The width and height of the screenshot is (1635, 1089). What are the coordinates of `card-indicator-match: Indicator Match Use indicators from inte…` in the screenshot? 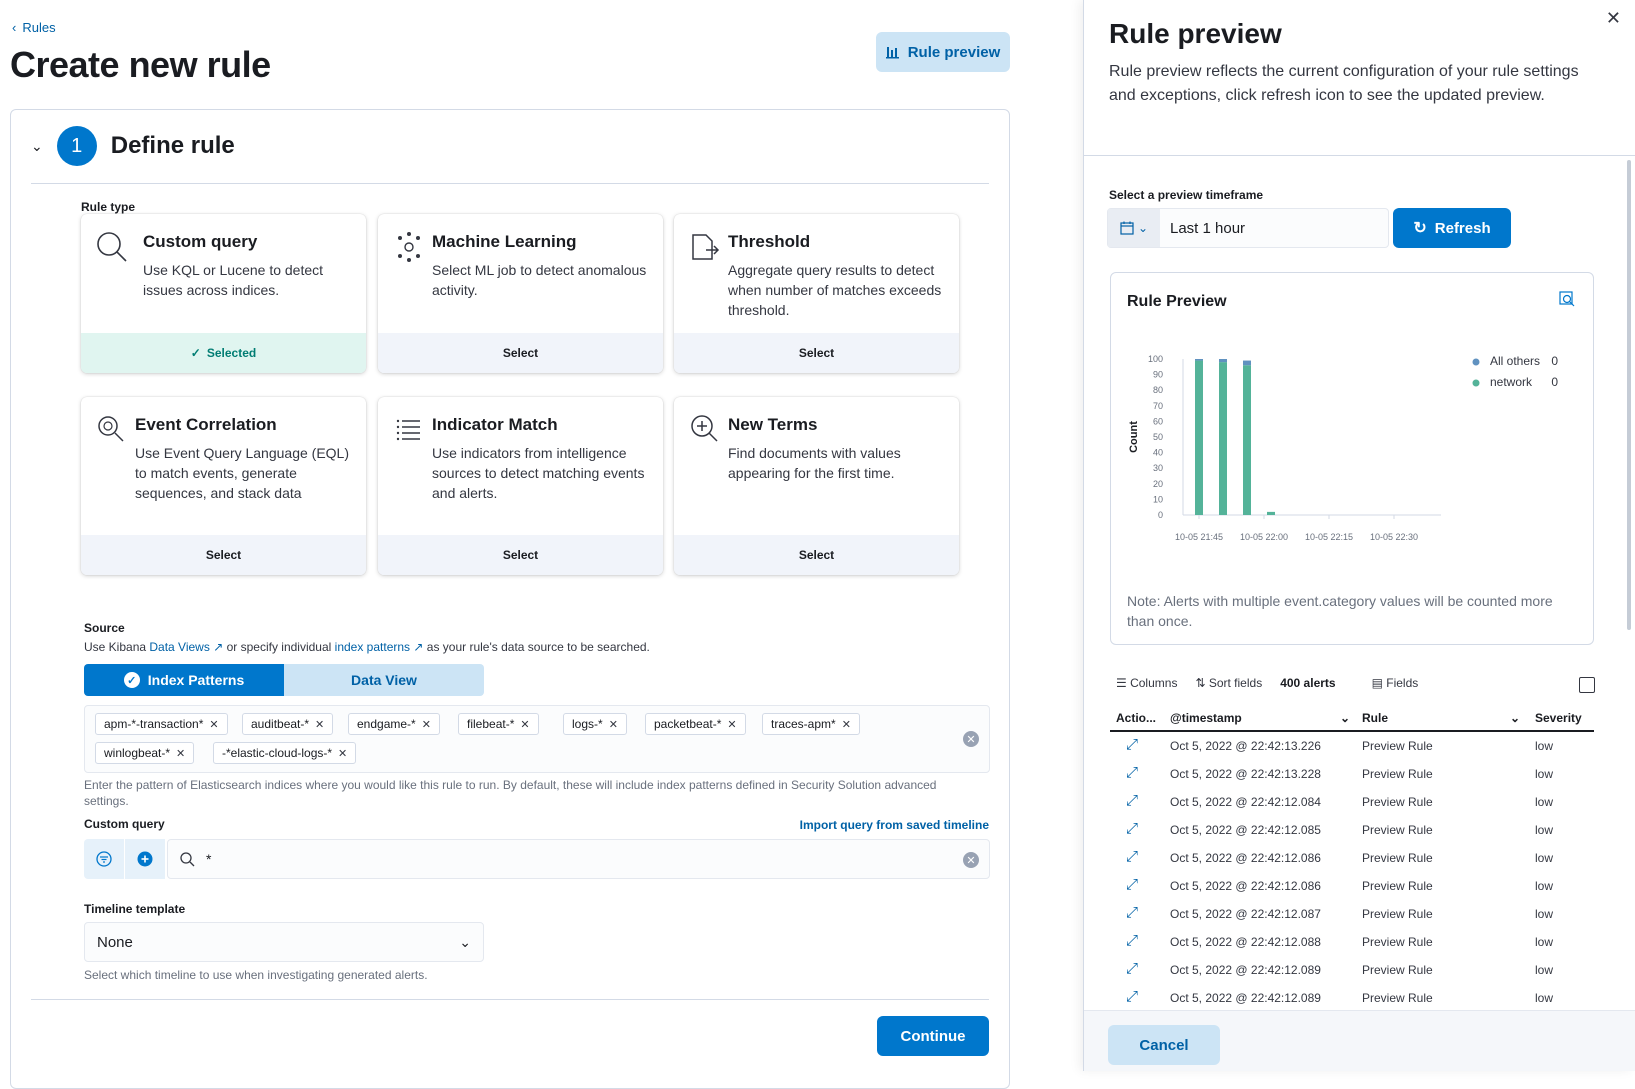 It's located at (520, 486).